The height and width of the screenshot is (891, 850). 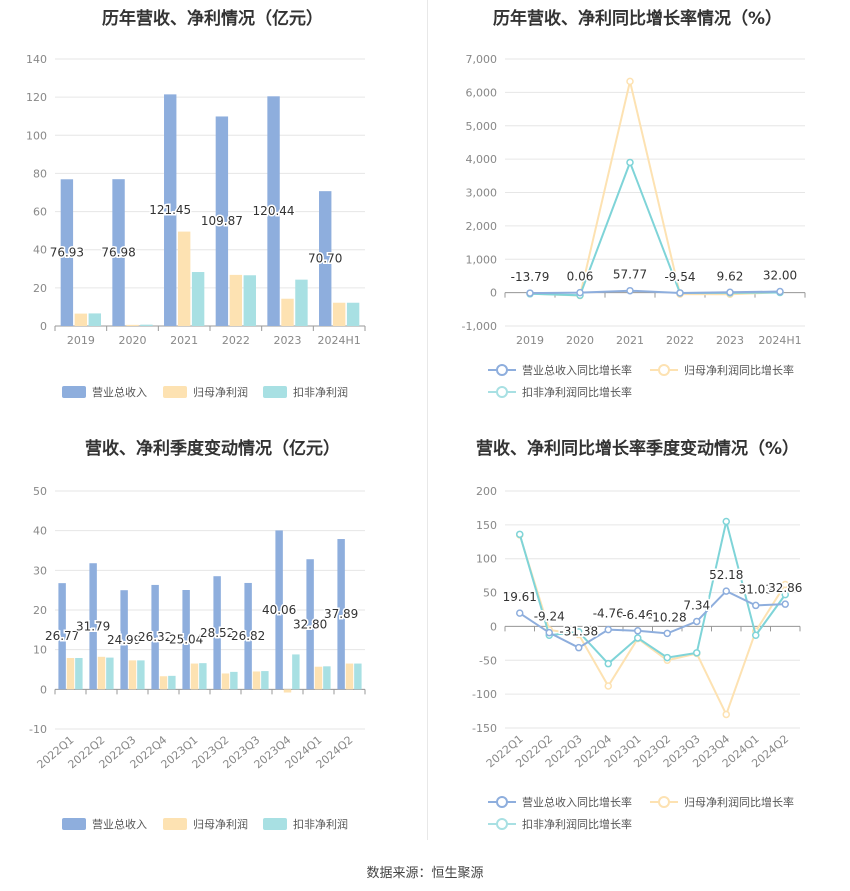 I want to click on bar-value-label: 31.79, so click(x=93, y=626).